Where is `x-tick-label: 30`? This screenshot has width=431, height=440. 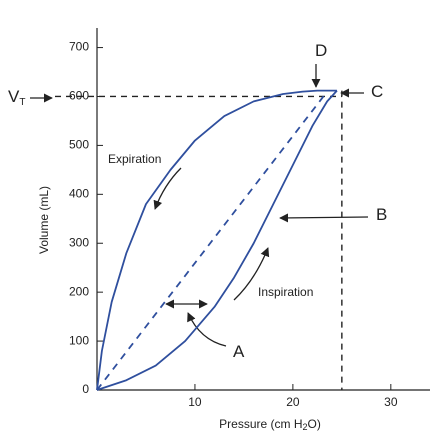
x-tick-label: 30 is located at coordinates (391, 402).